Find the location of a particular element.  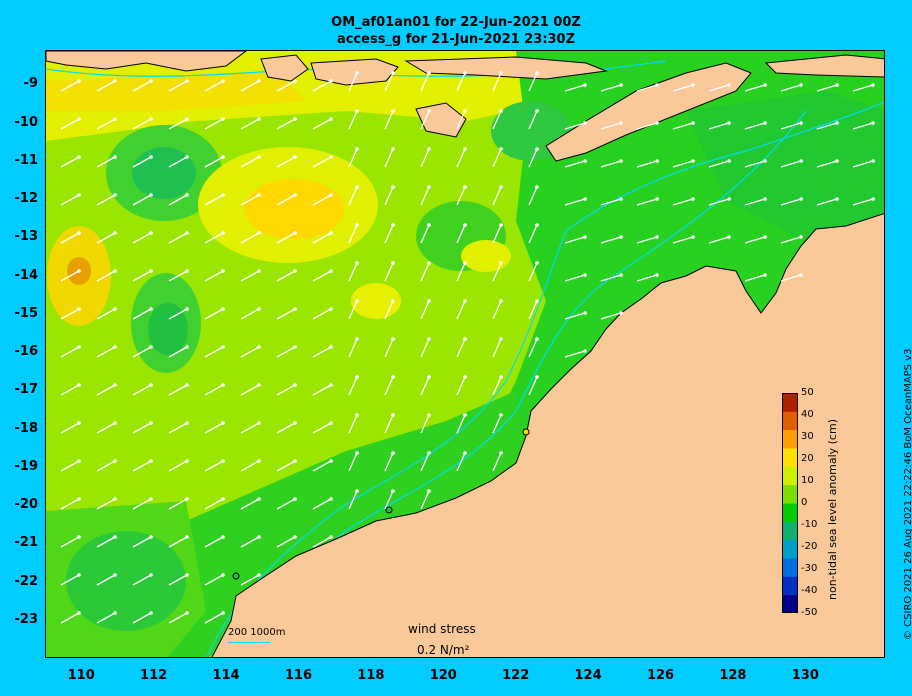

depth-contour-legend: 200 1000m is located at coordinates (257, 632).